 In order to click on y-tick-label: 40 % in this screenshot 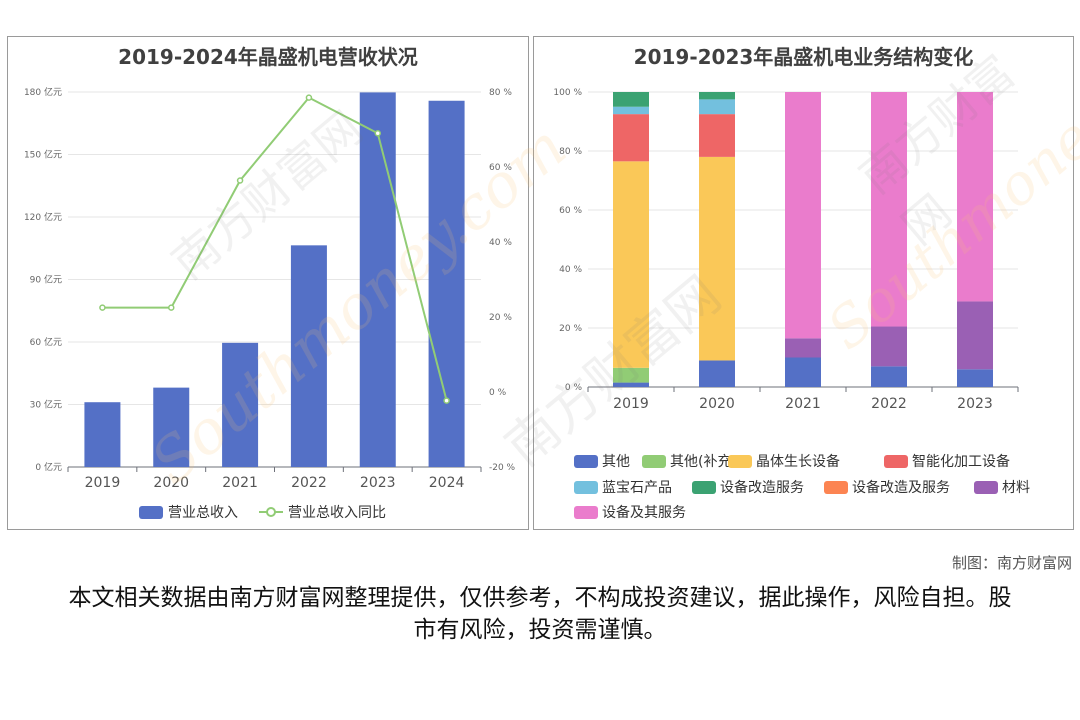, I will do `click(570, 270)`.